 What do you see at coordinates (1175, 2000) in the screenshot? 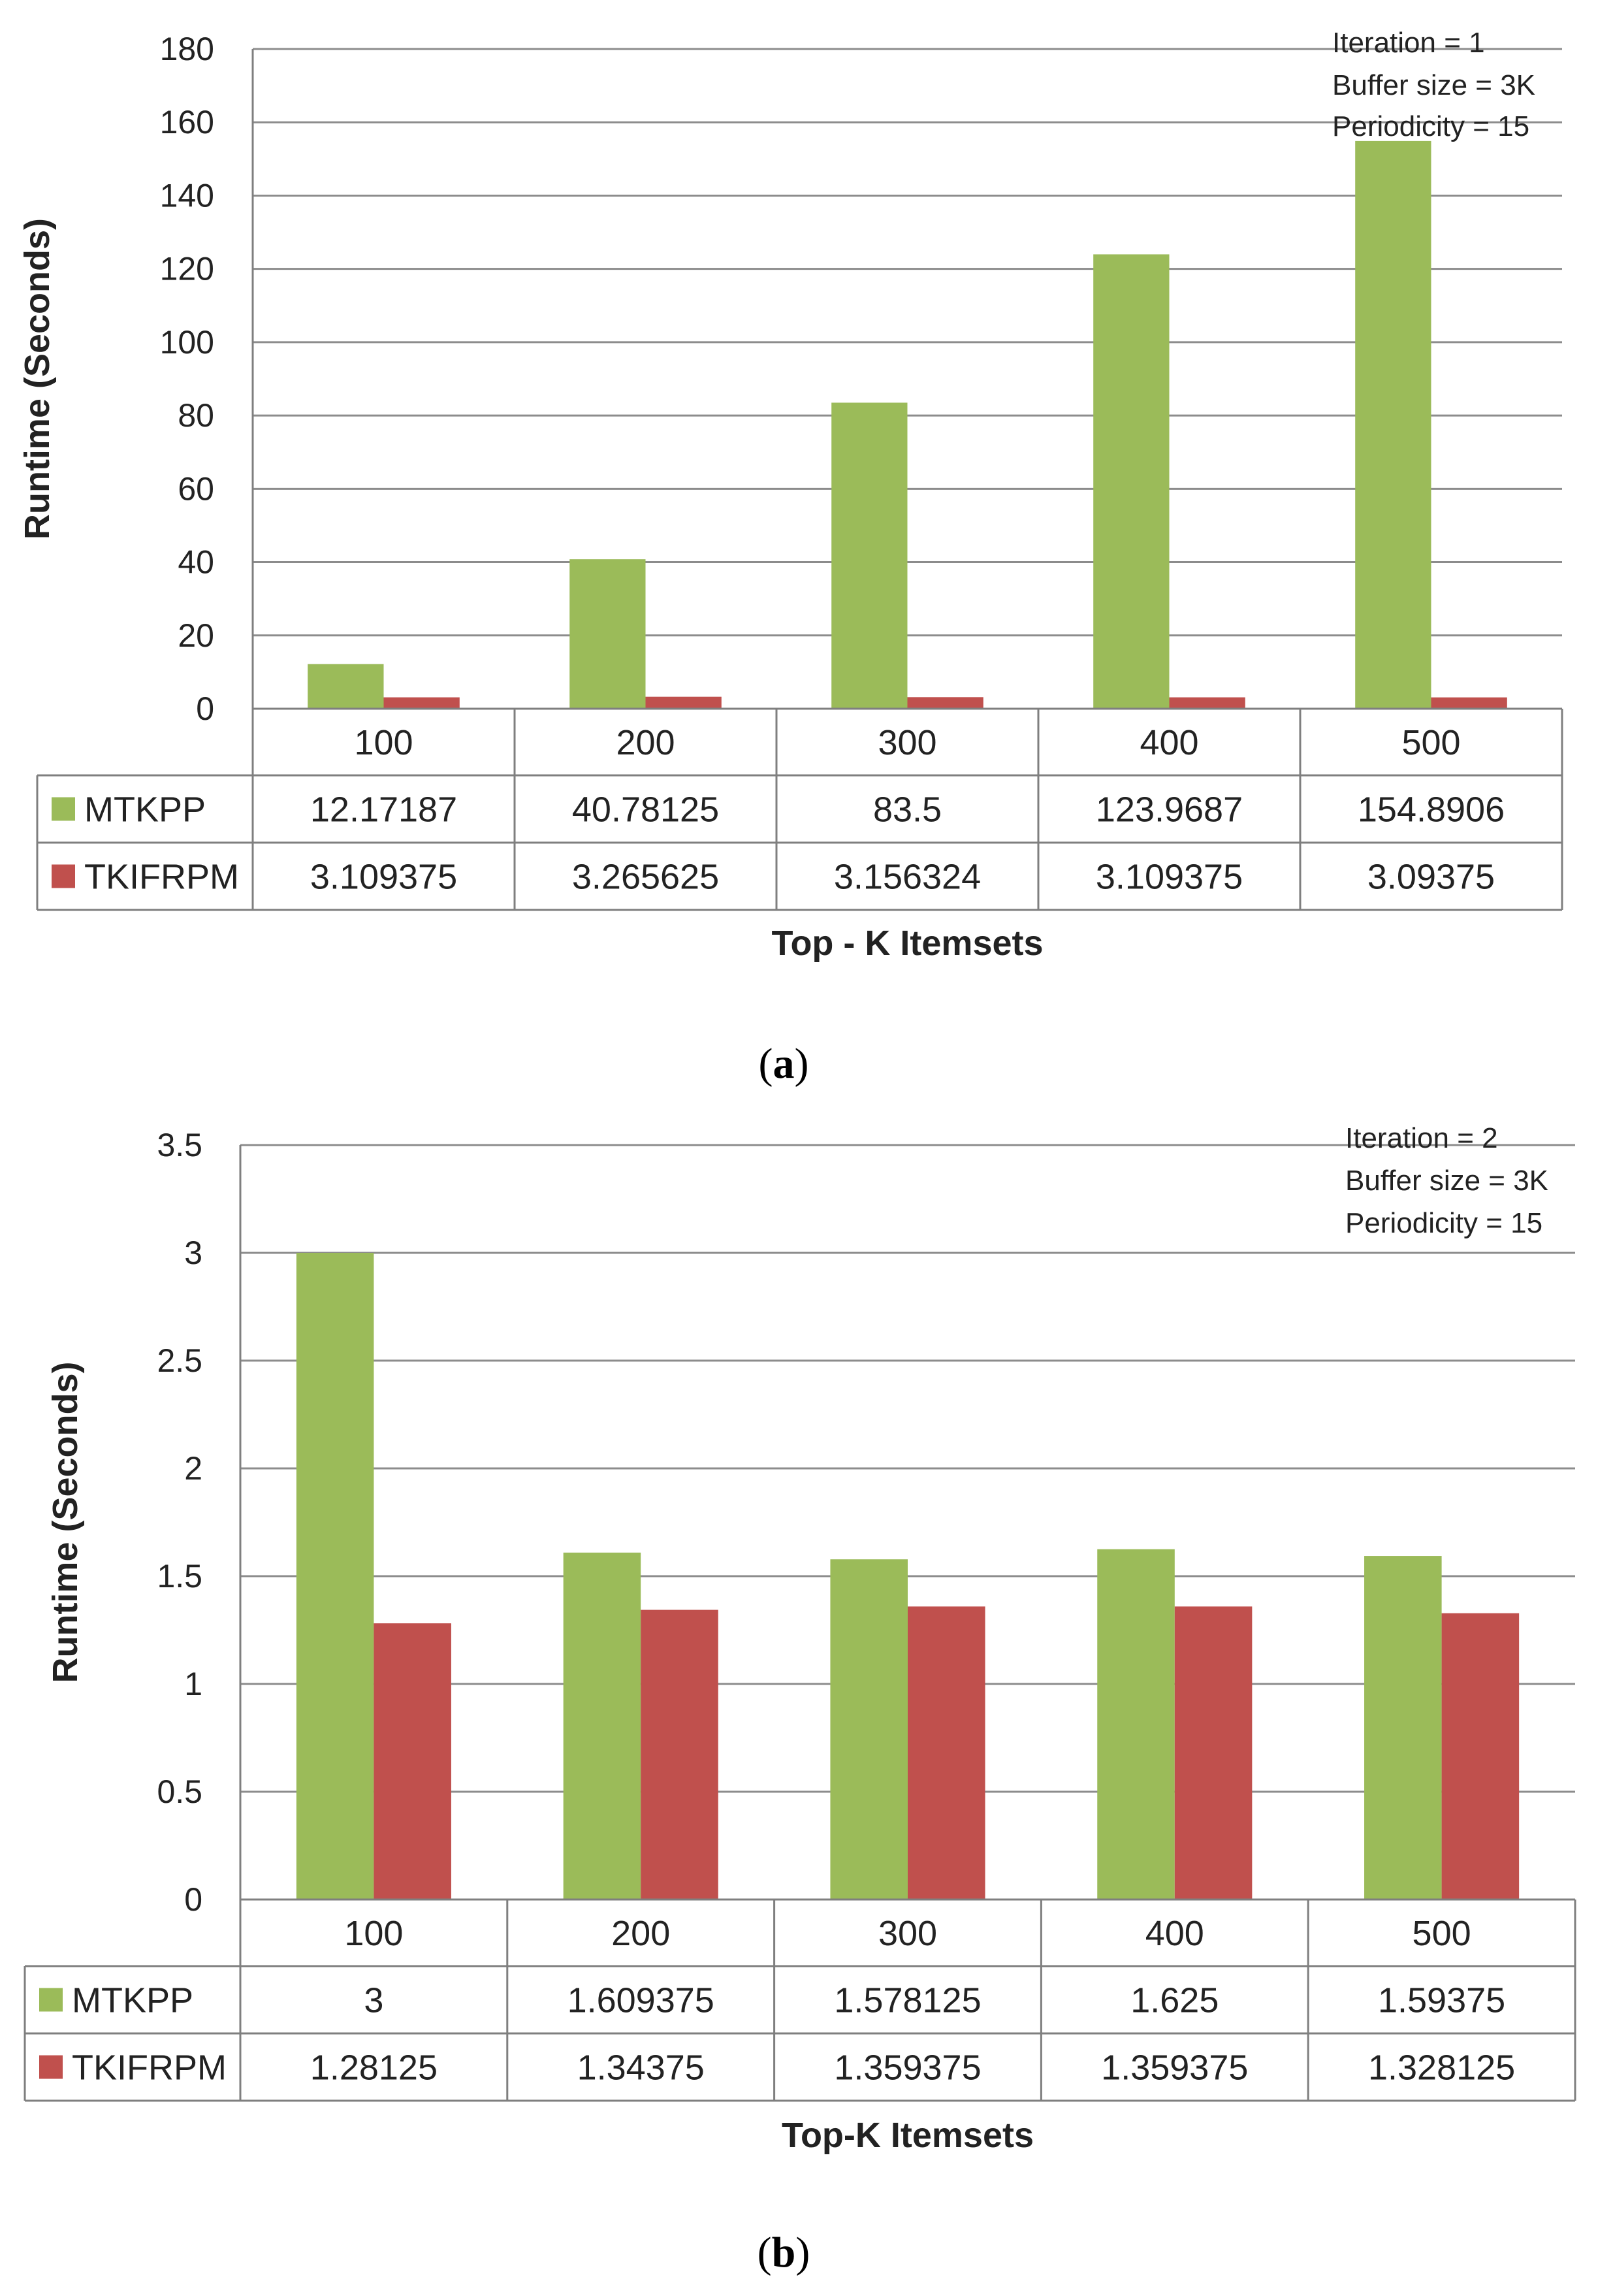
I see `data-label: 1.625` at bounding box center [1175, 2000].